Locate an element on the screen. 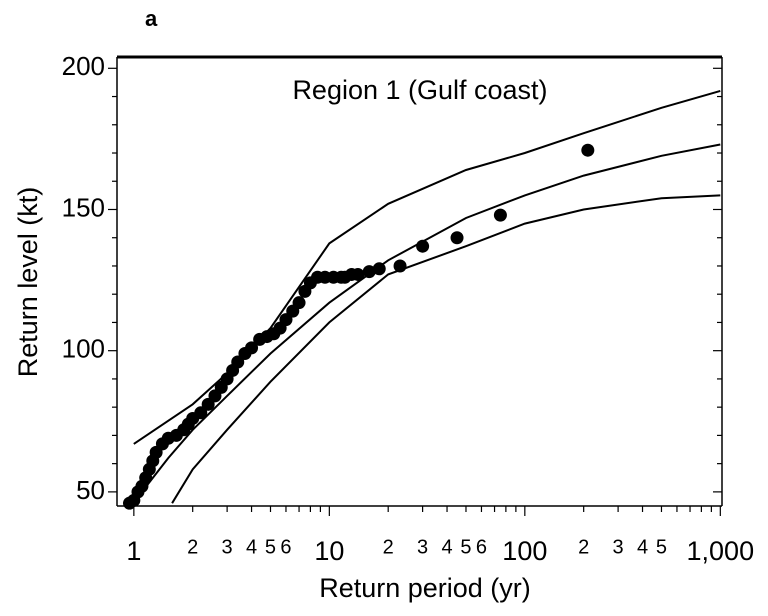 This screenshot has width=768, height=616. chart-title: Region 1 (Gulf coast) is located at coordinates (419, 90).